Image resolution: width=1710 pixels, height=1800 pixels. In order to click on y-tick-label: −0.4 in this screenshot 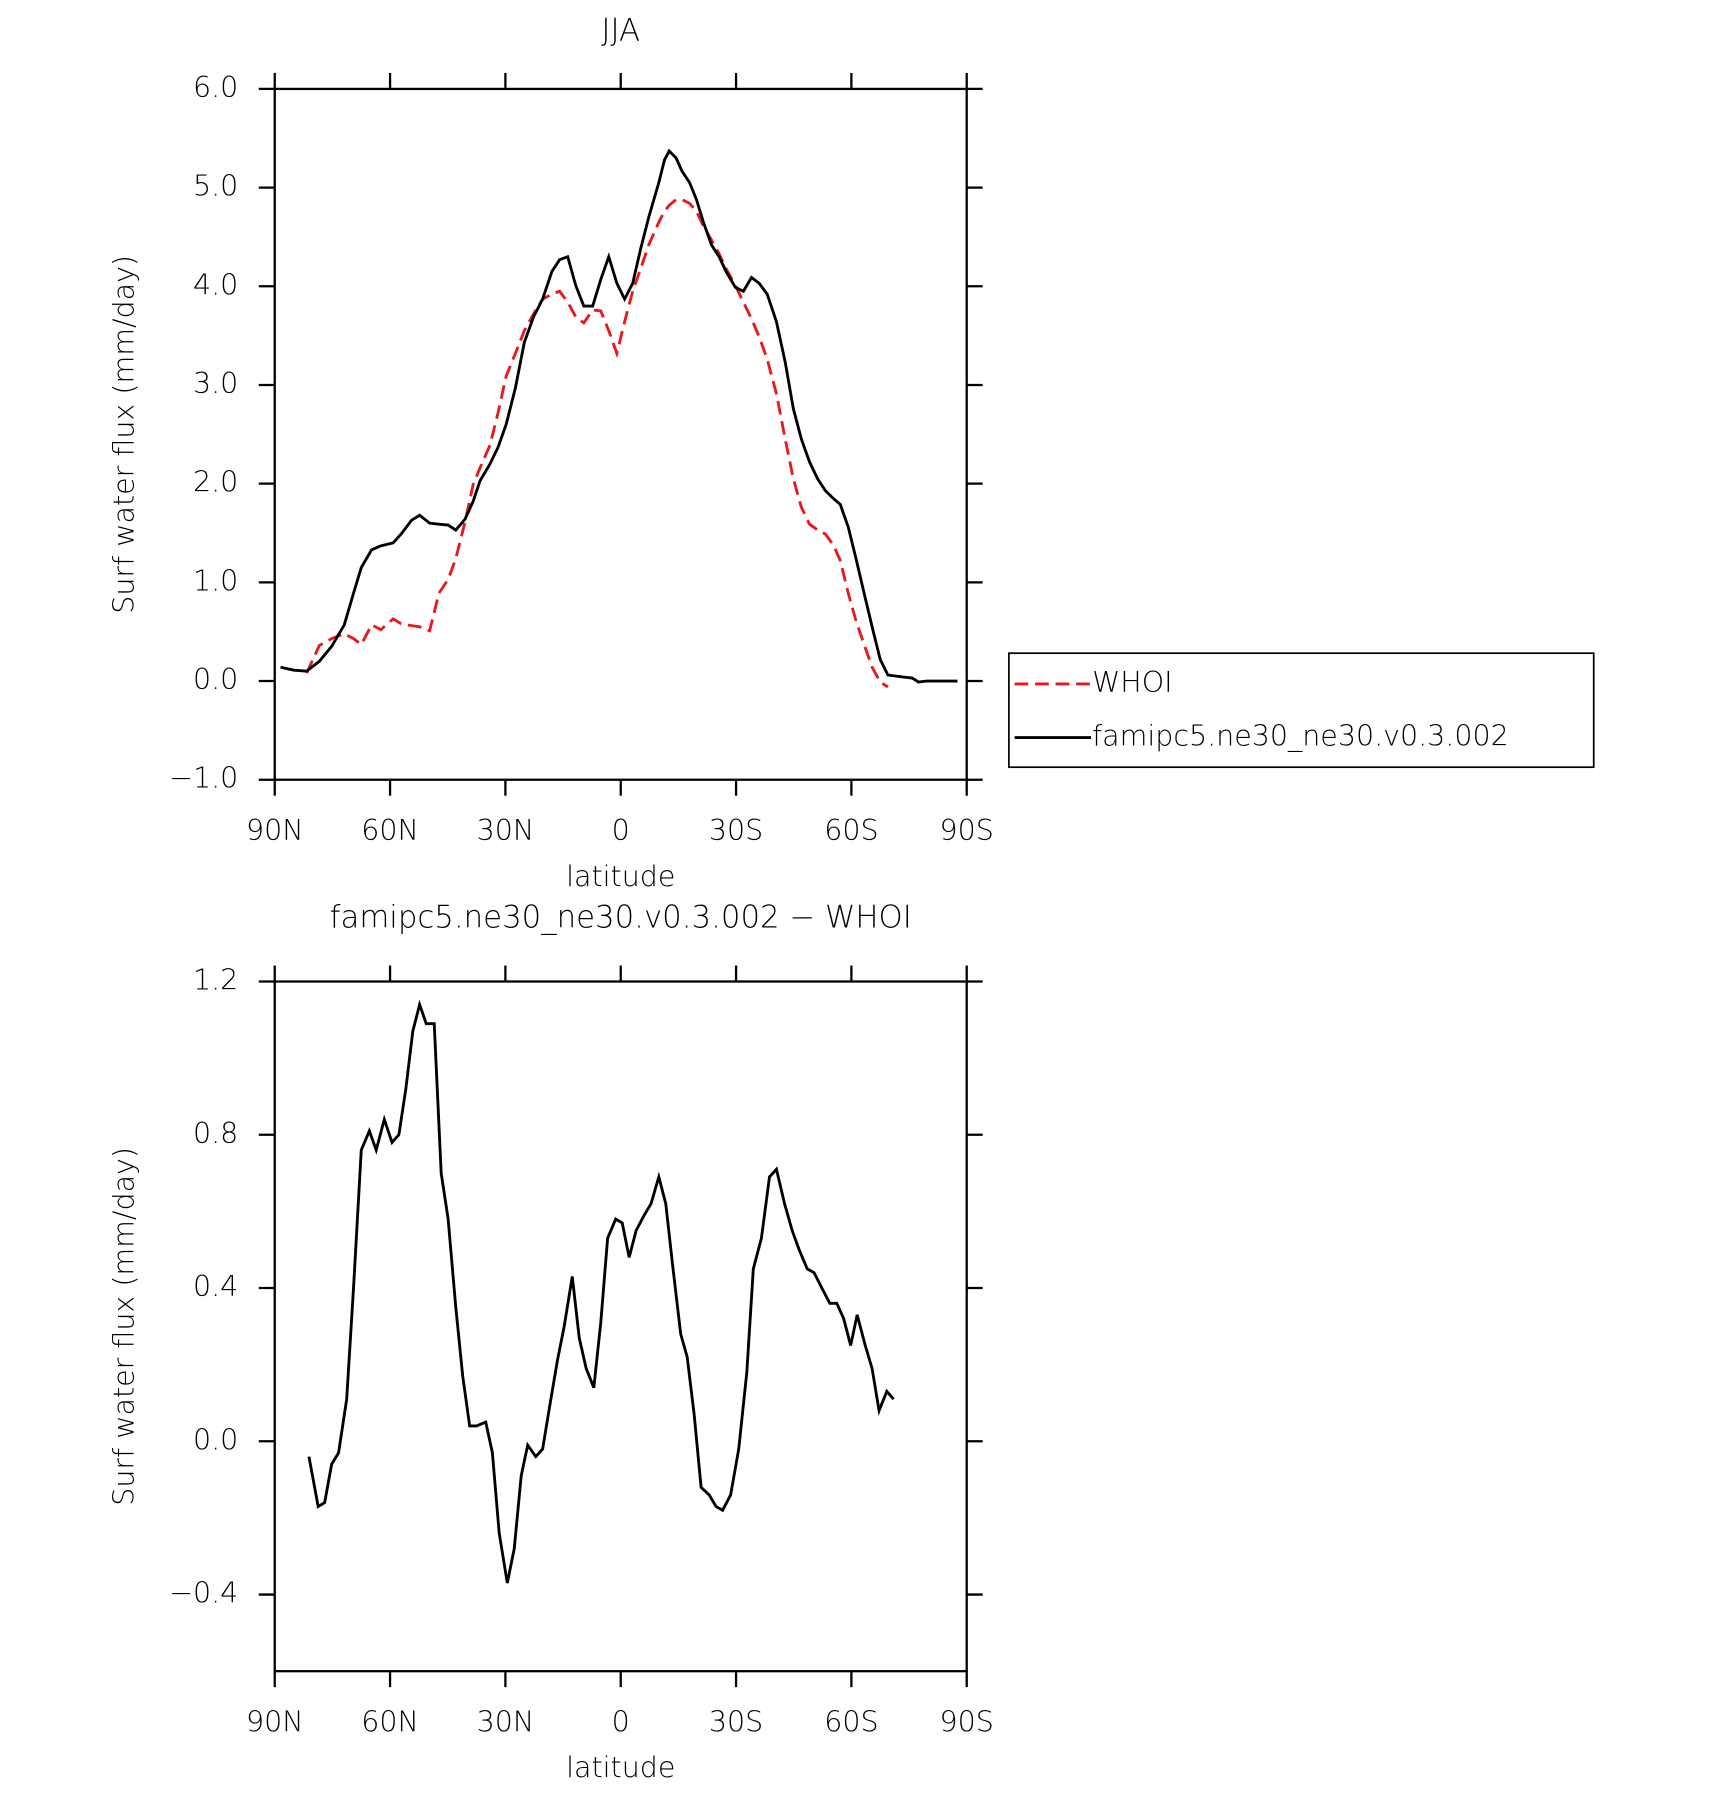, I will do `click(203, 1593)`.